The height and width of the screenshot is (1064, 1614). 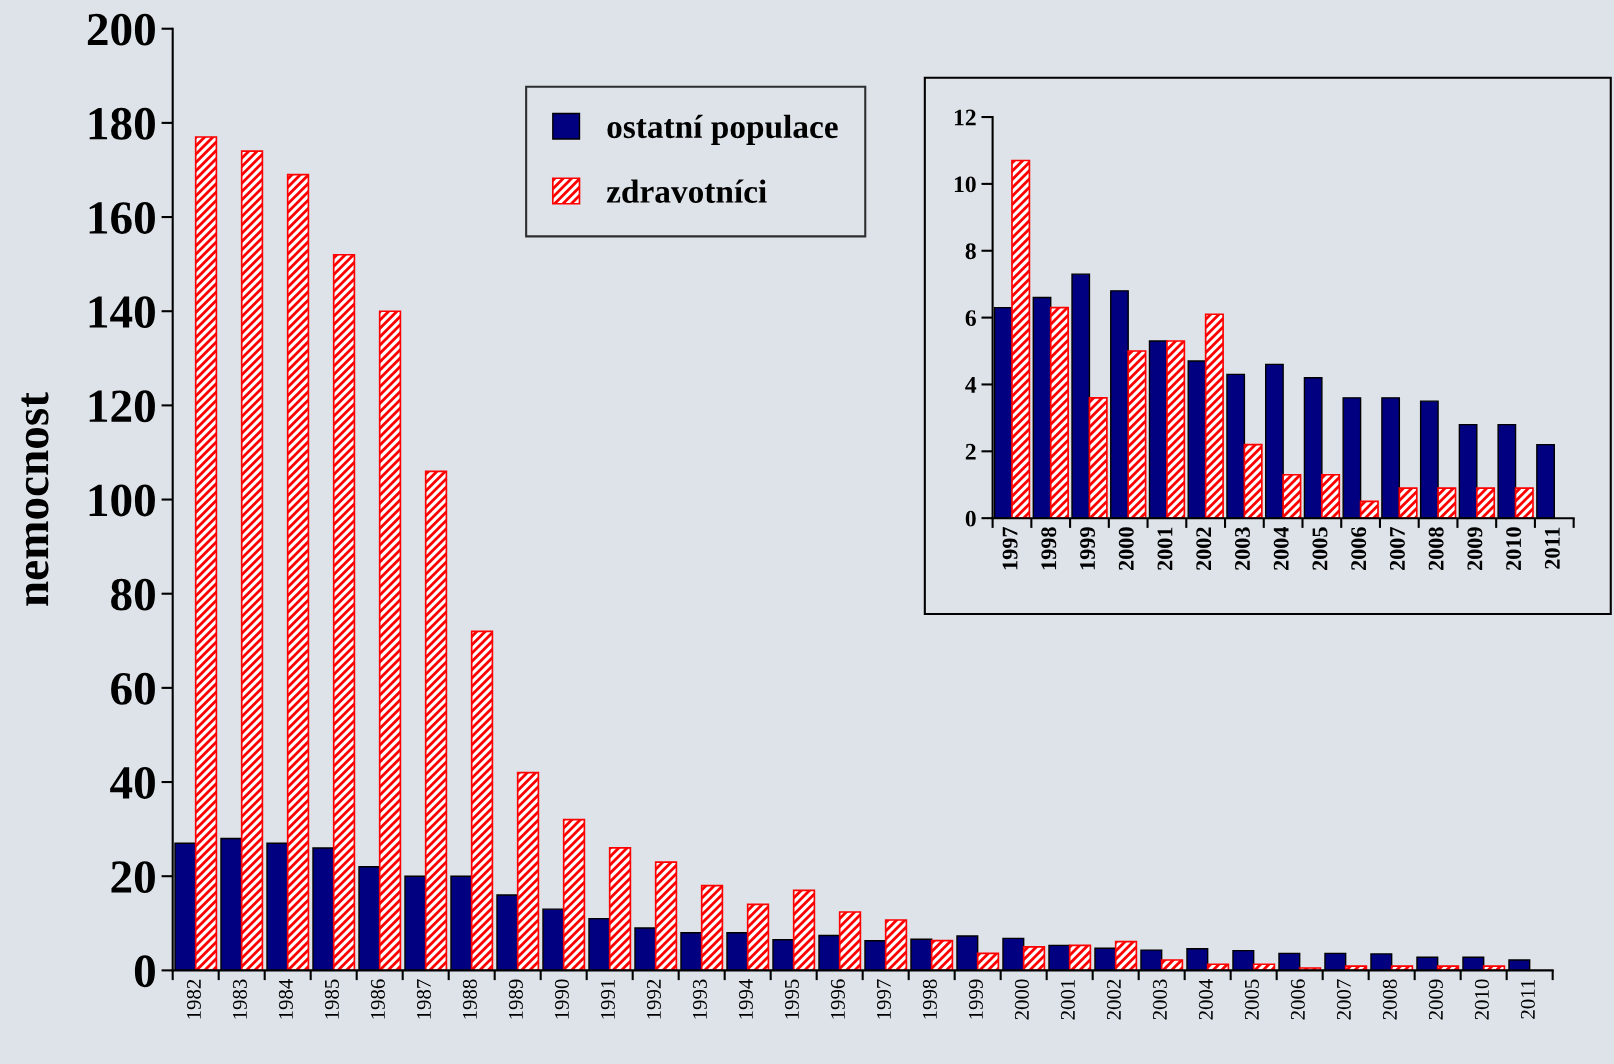 What do you see at coordinates (722, 129) in the screenshot?
I see `legend-label: ostatní populace` at bounding box center [722, 129].